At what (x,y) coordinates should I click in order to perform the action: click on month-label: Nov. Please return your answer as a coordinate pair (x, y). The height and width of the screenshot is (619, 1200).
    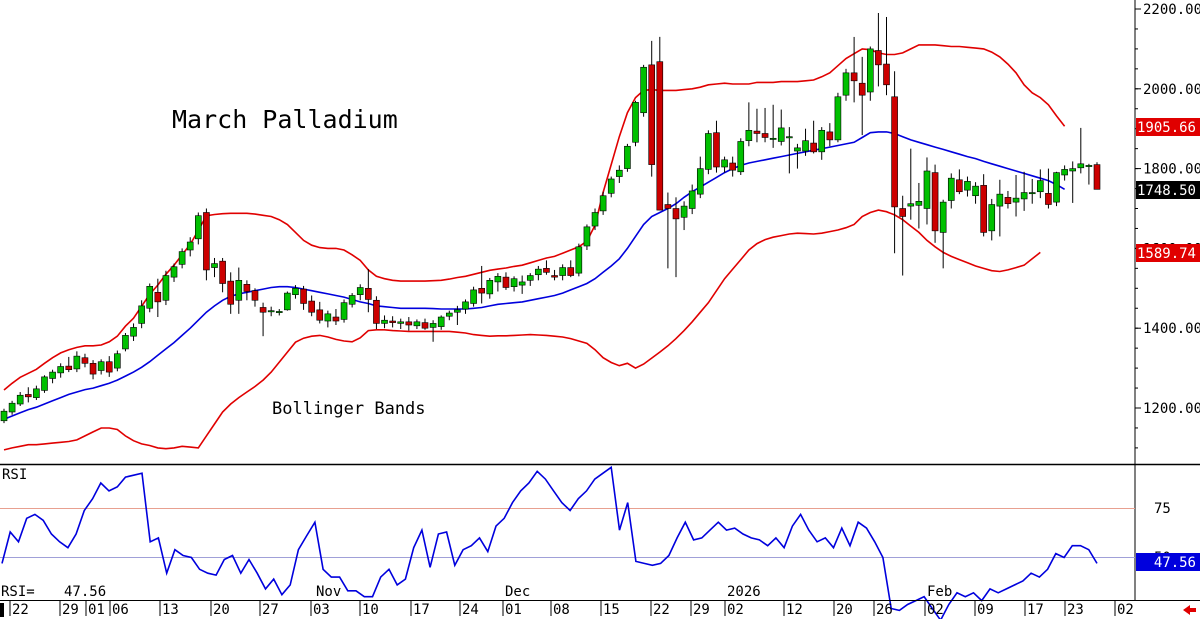
    Looking at the image, I should click on (328, 592).